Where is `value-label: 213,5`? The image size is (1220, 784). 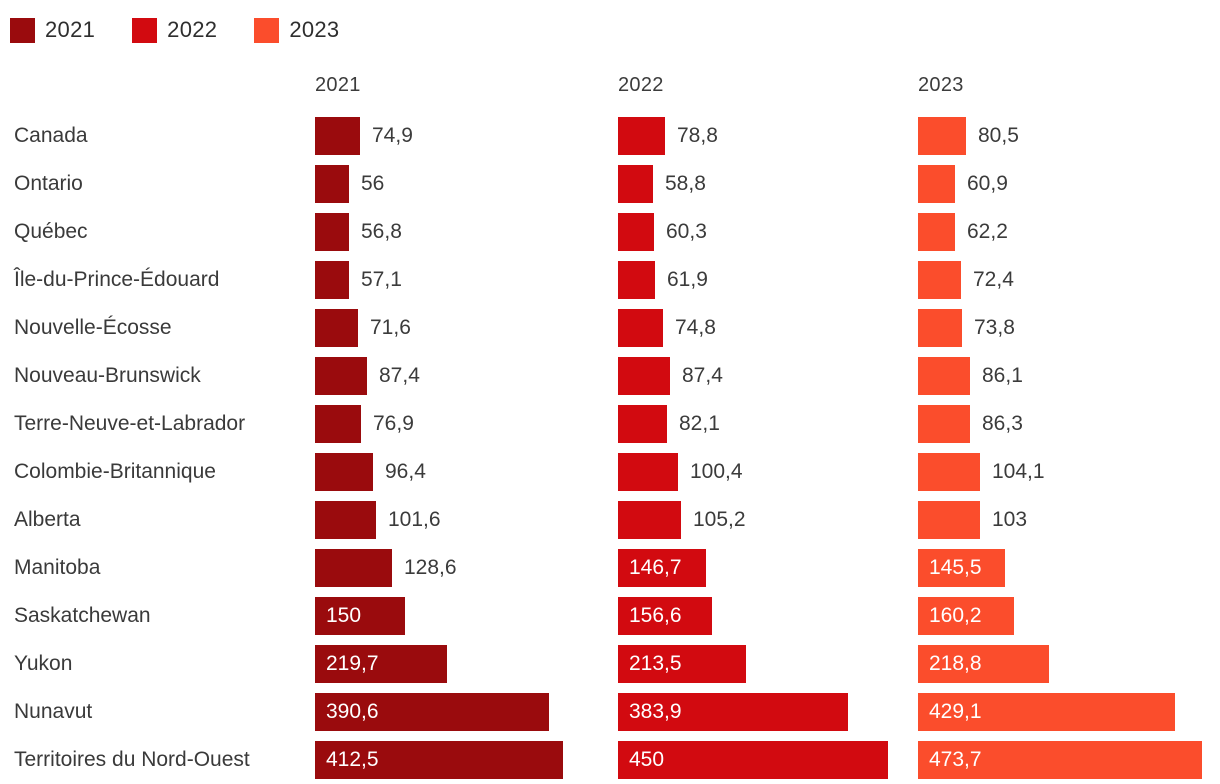
value-label: 213,5 is located at coordinates (655, 663).